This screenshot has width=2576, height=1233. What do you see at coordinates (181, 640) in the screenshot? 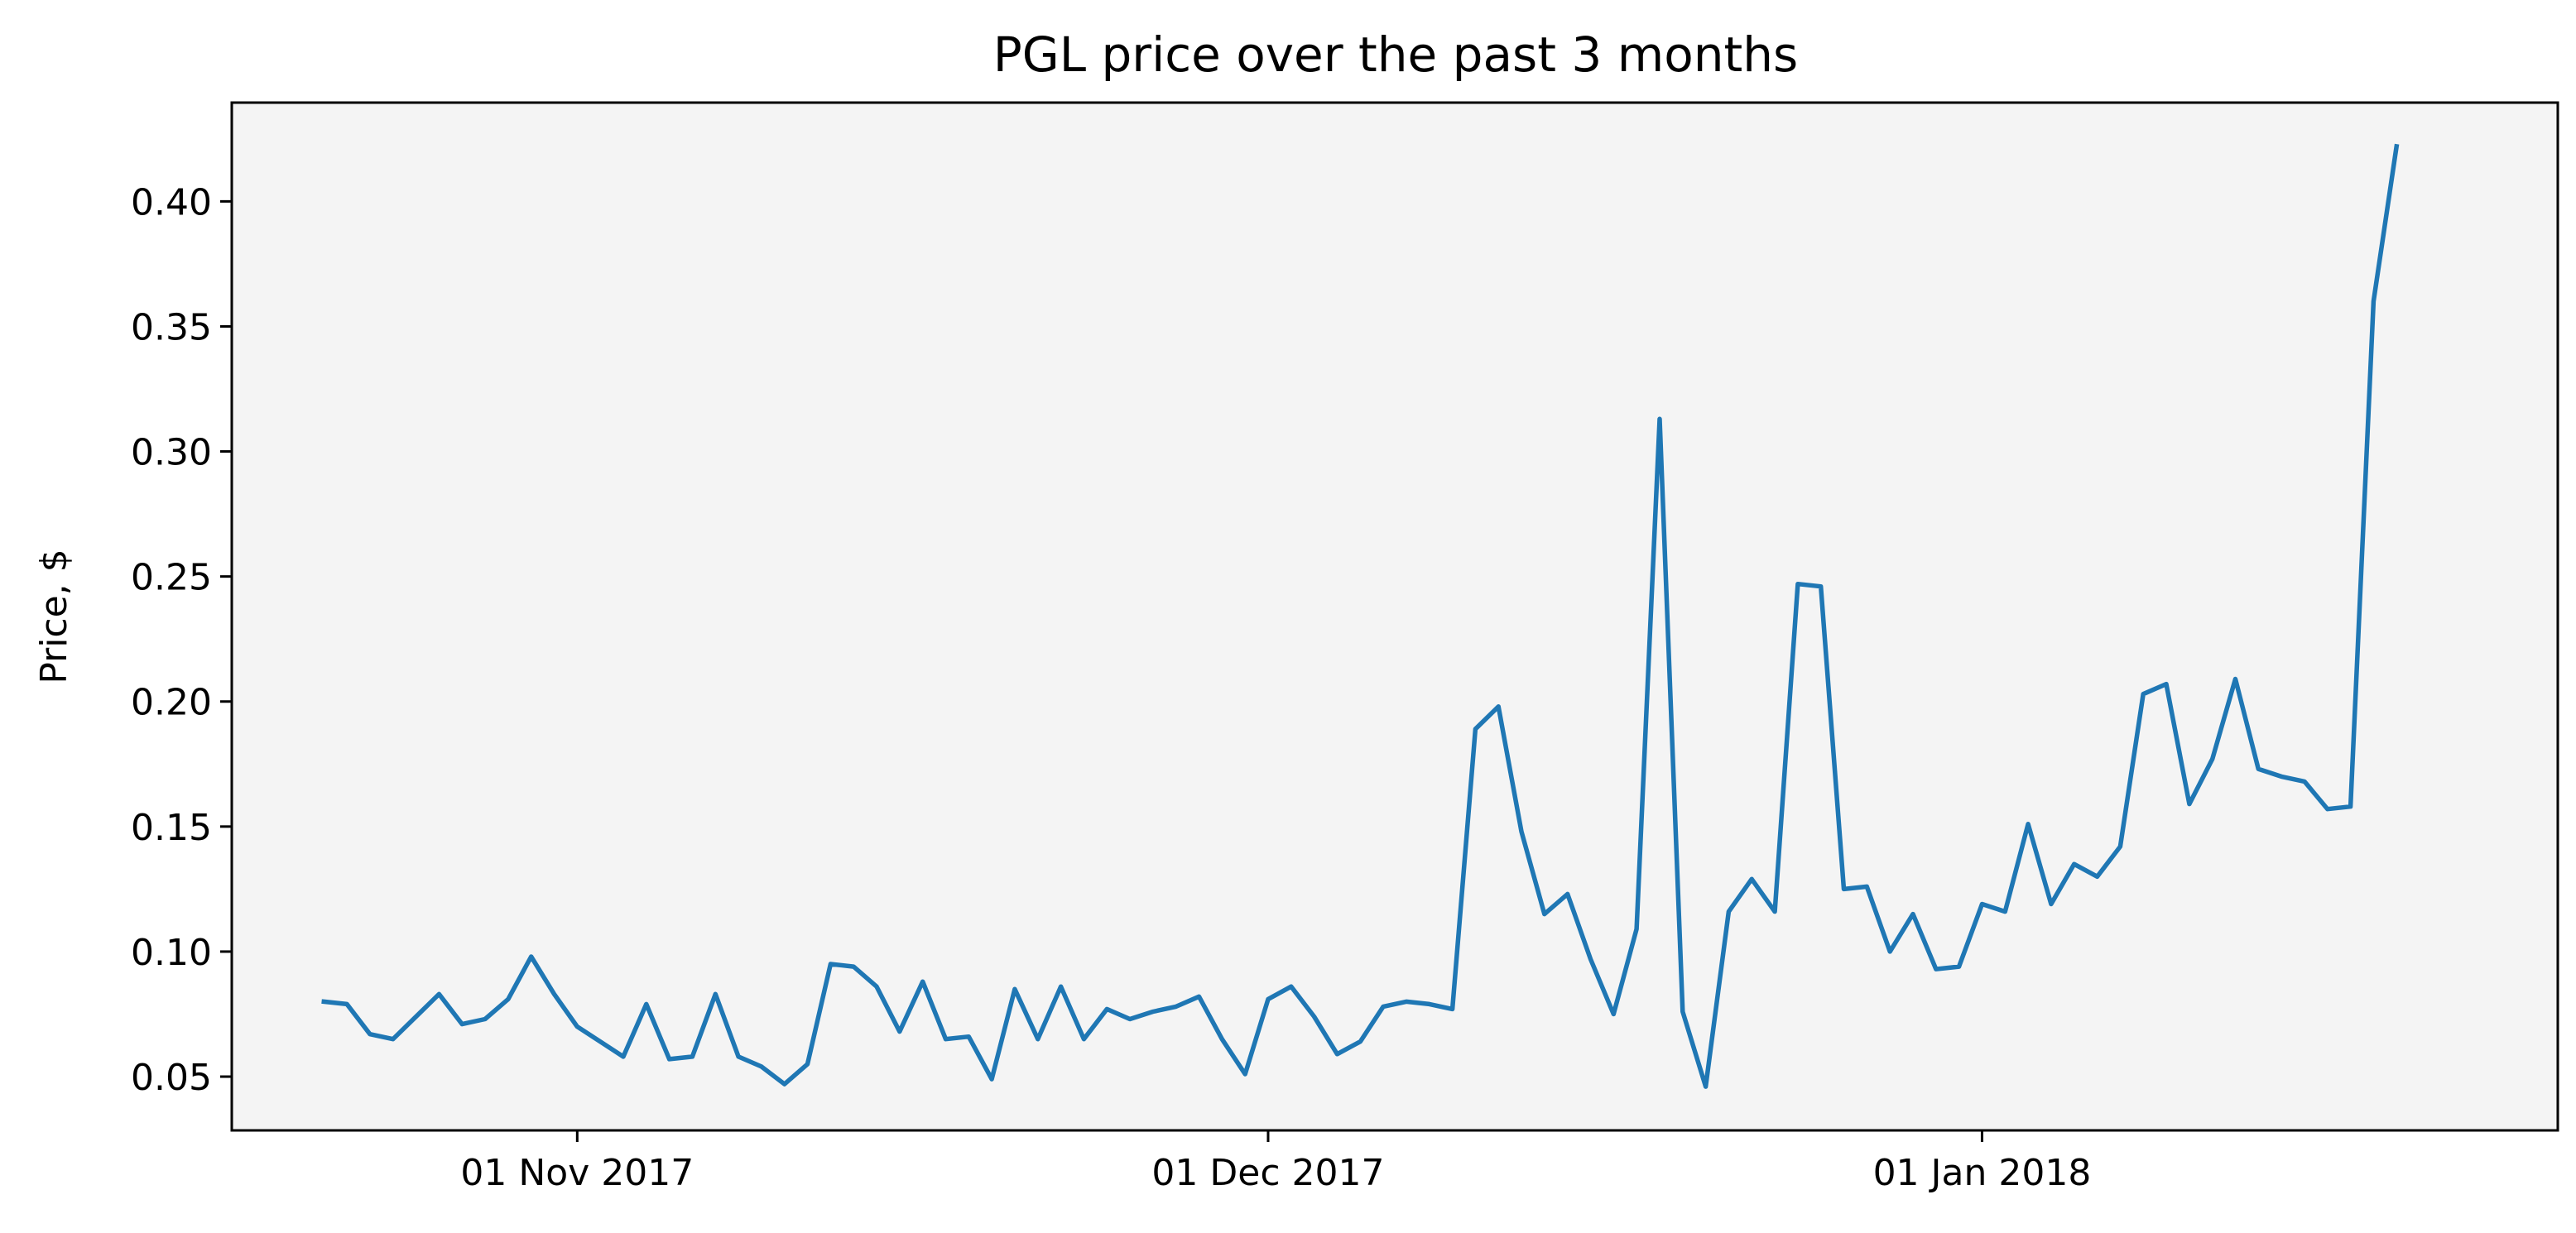
I see `y-axis: 0.05 0.10 0.15 0.20 0.25 0.30 0.35 0.40` at bounding box center [181, 640].